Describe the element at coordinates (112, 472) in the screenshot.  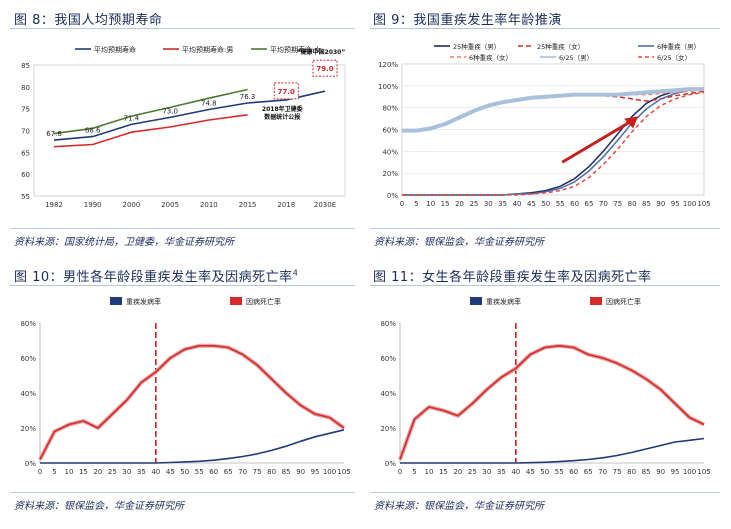
I see `x-tick-label: 25` at that location.